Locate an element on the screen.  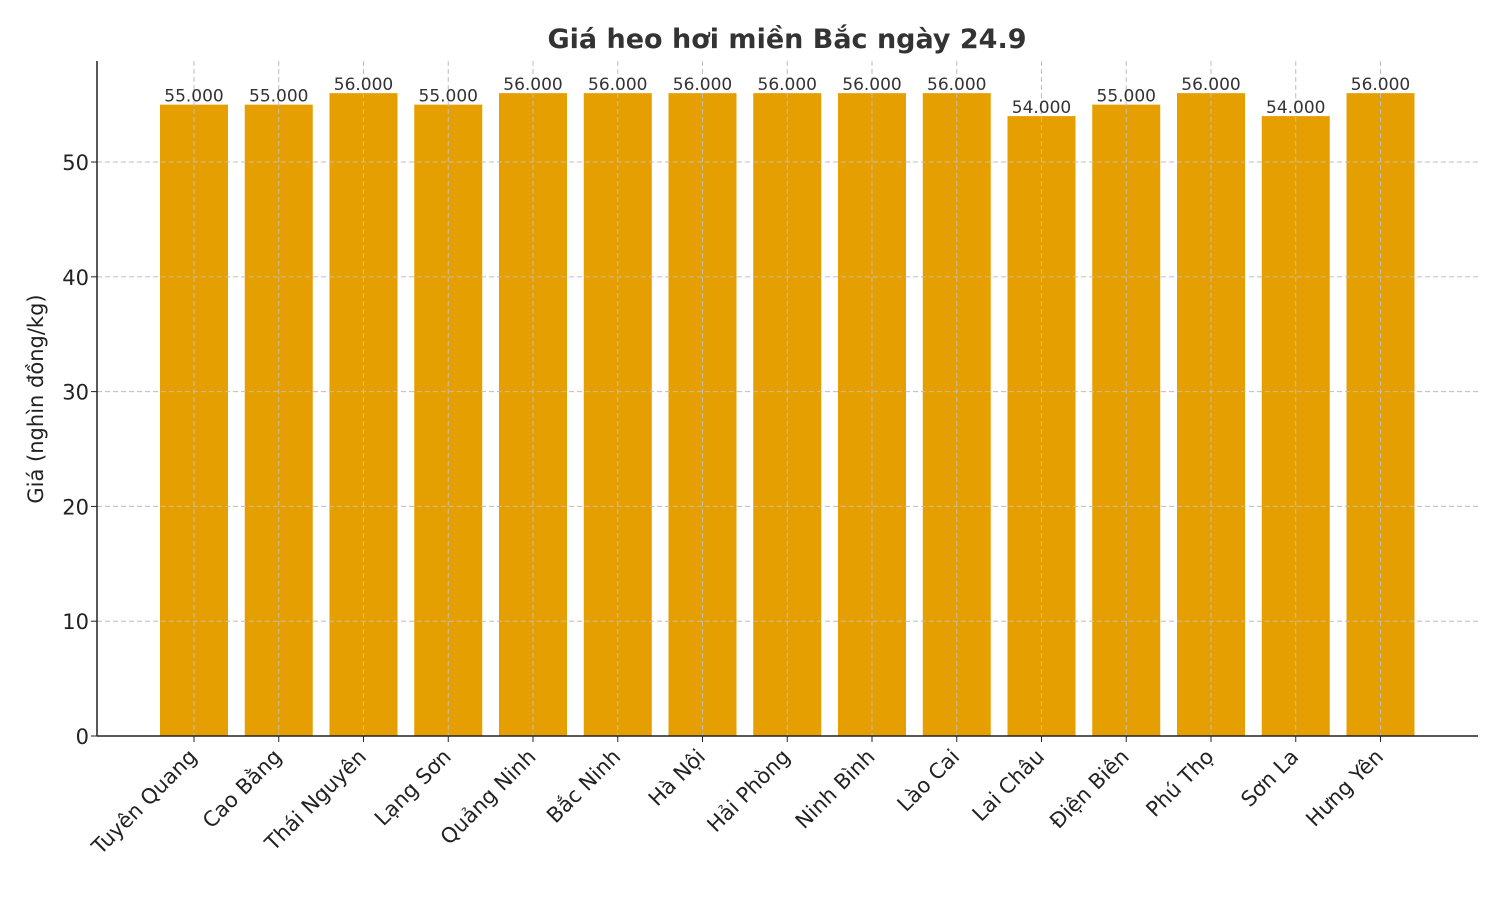
x-tick-label: Tuyên Quang is located at coordinates (144, 802).